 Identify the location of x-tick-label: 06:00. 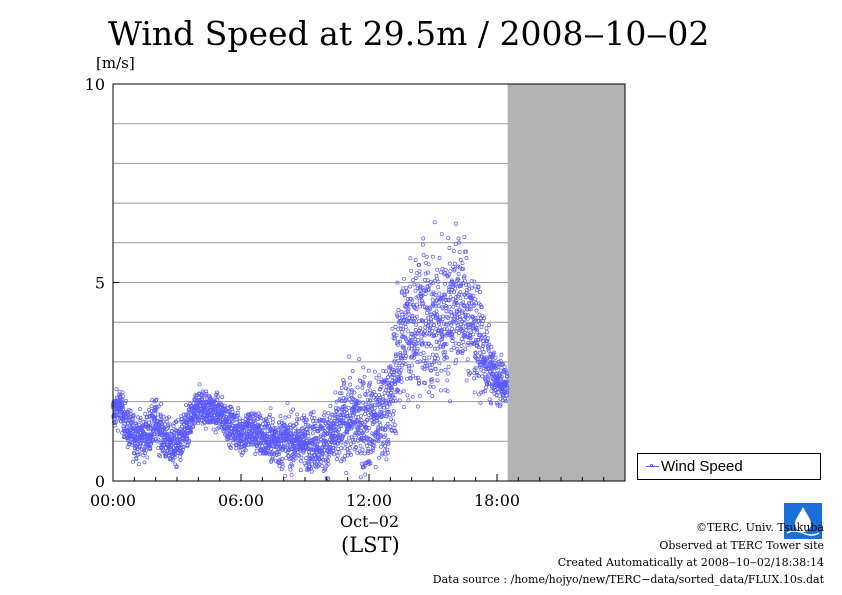
(241, 500).